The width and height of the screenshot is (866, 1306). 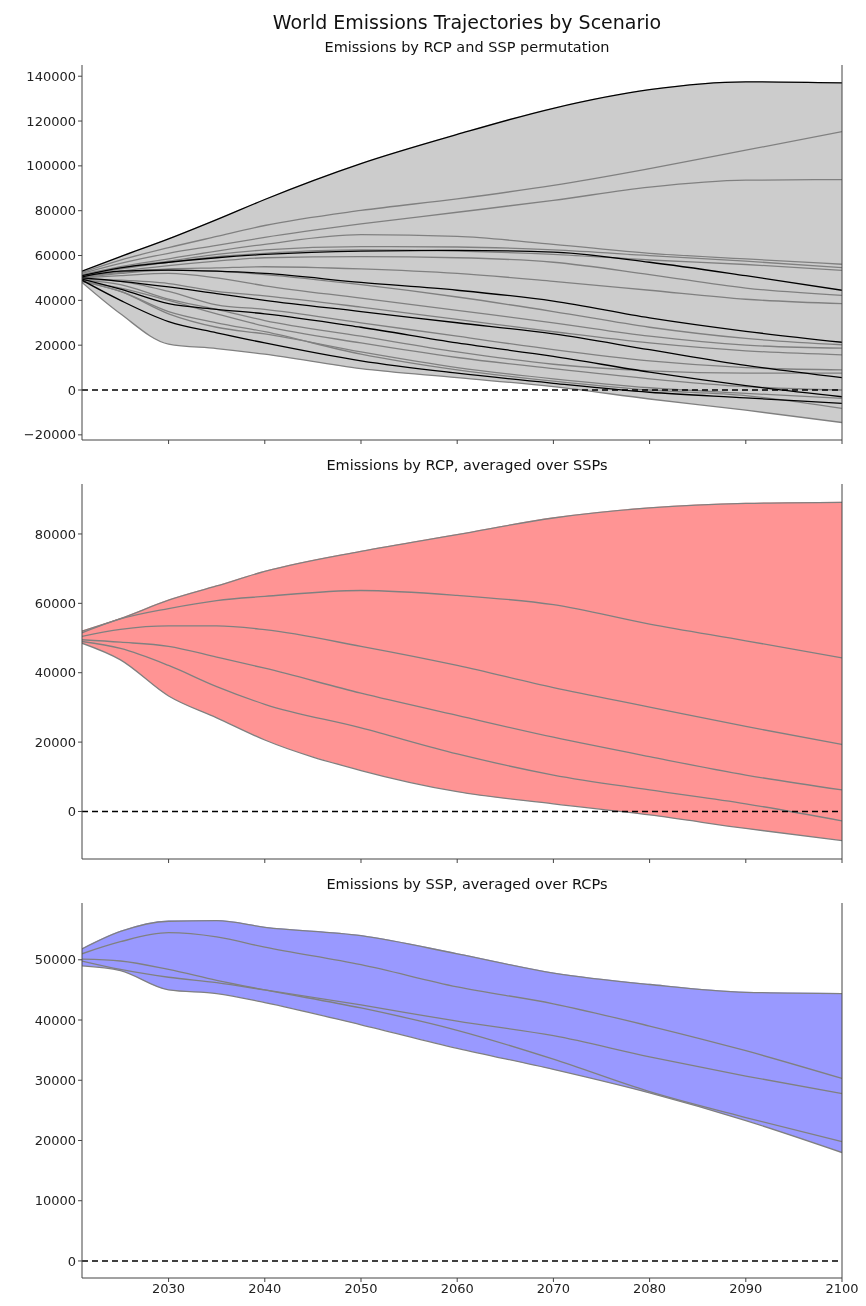 What do you see at coordinates (467, 47) in the screenshot?
I see `chart-subtitle: Emissions by RCP and SSP permutation` at bounding box center [467, 47].